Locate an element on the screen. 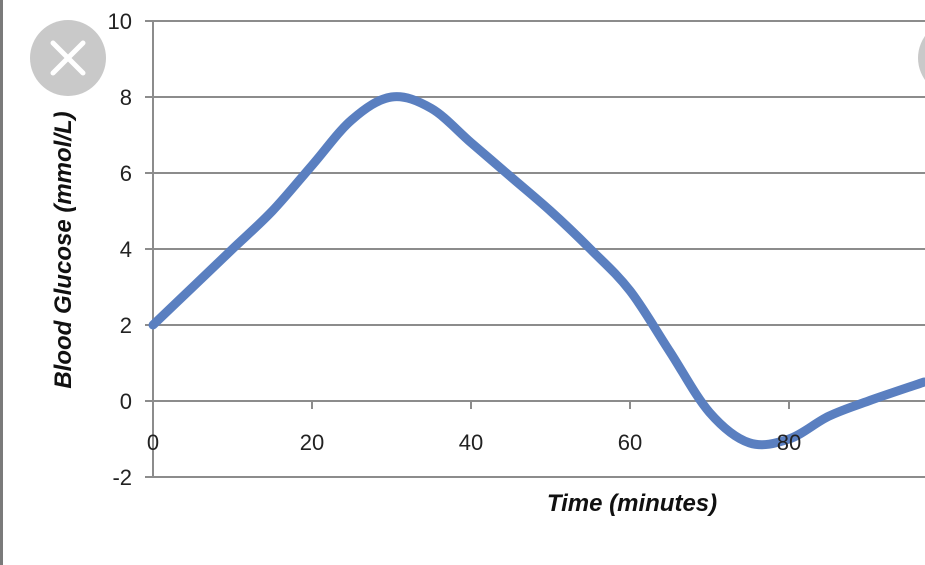 This screenshot has width=925, height=565. y-tick-label: 2 is located at coordinates (126, 325).